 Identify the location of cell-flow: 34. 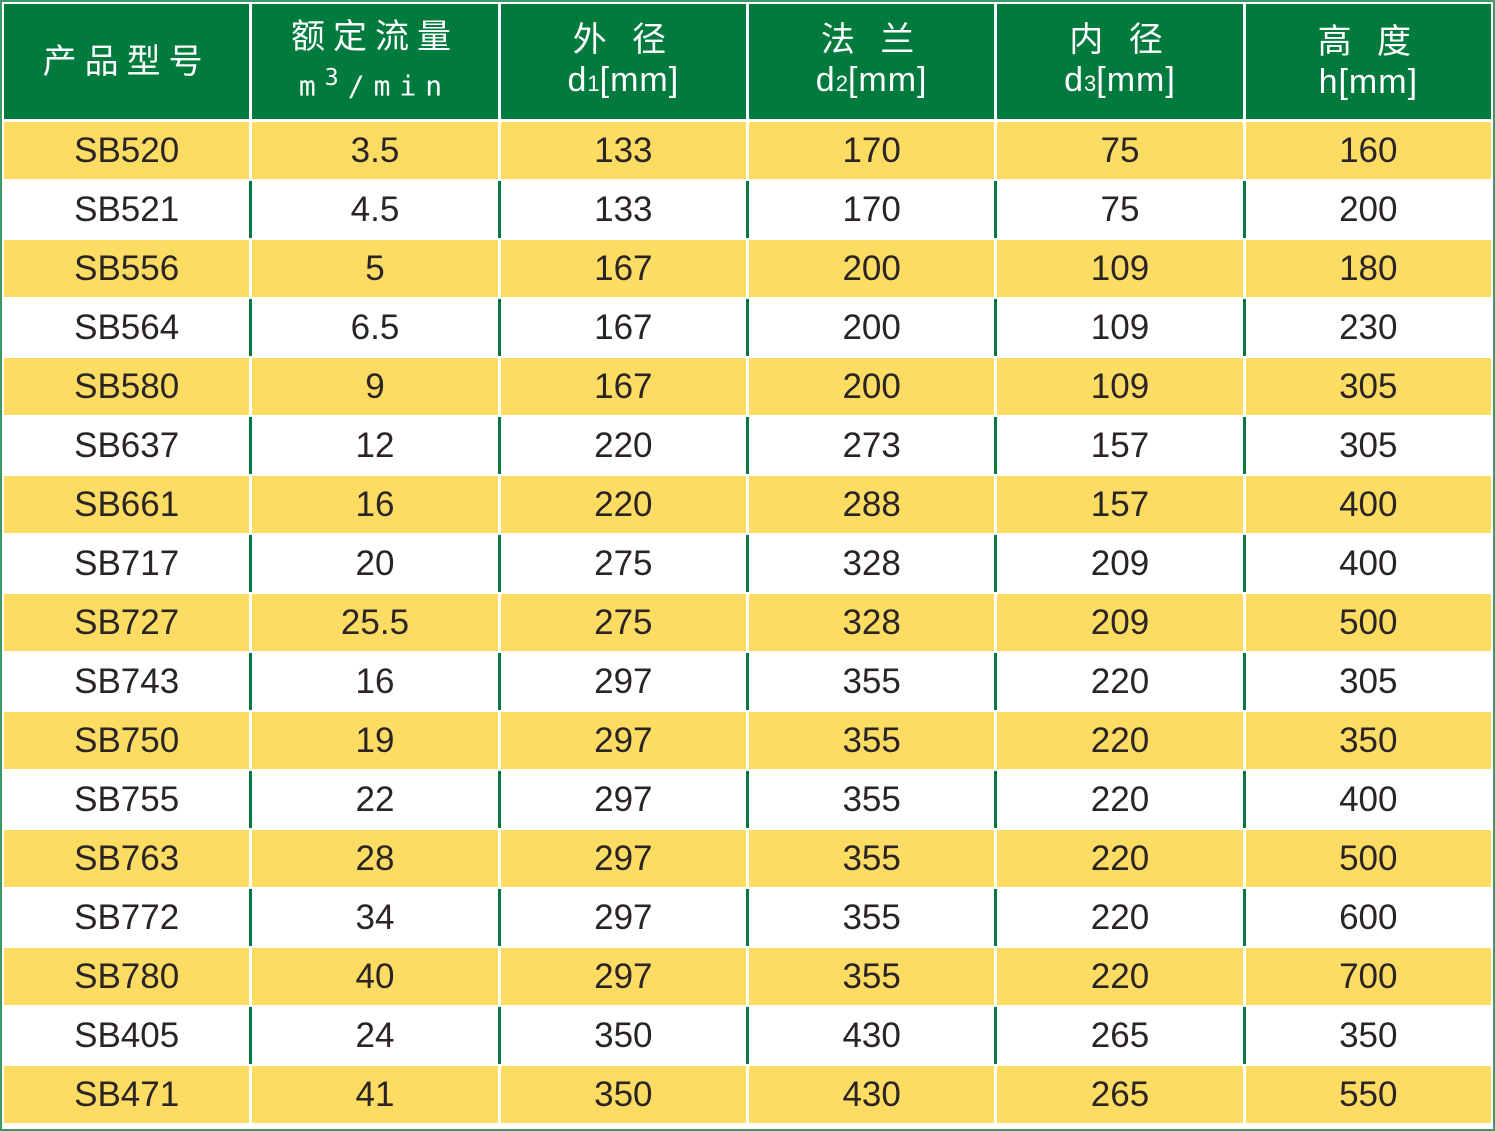
(375, 917).